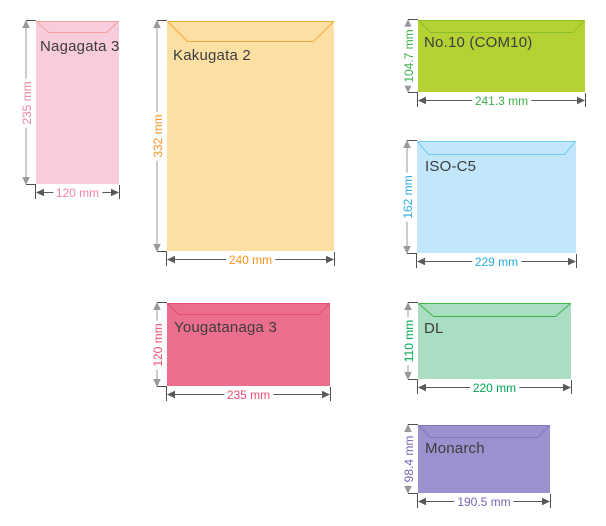 The width and height of the screenshot is (606, 526). What do you see at coordinates (77, 192) in the screenshot?
I see `nagagata-3-width-label: 120 mm` at bounding box center [77, 192].